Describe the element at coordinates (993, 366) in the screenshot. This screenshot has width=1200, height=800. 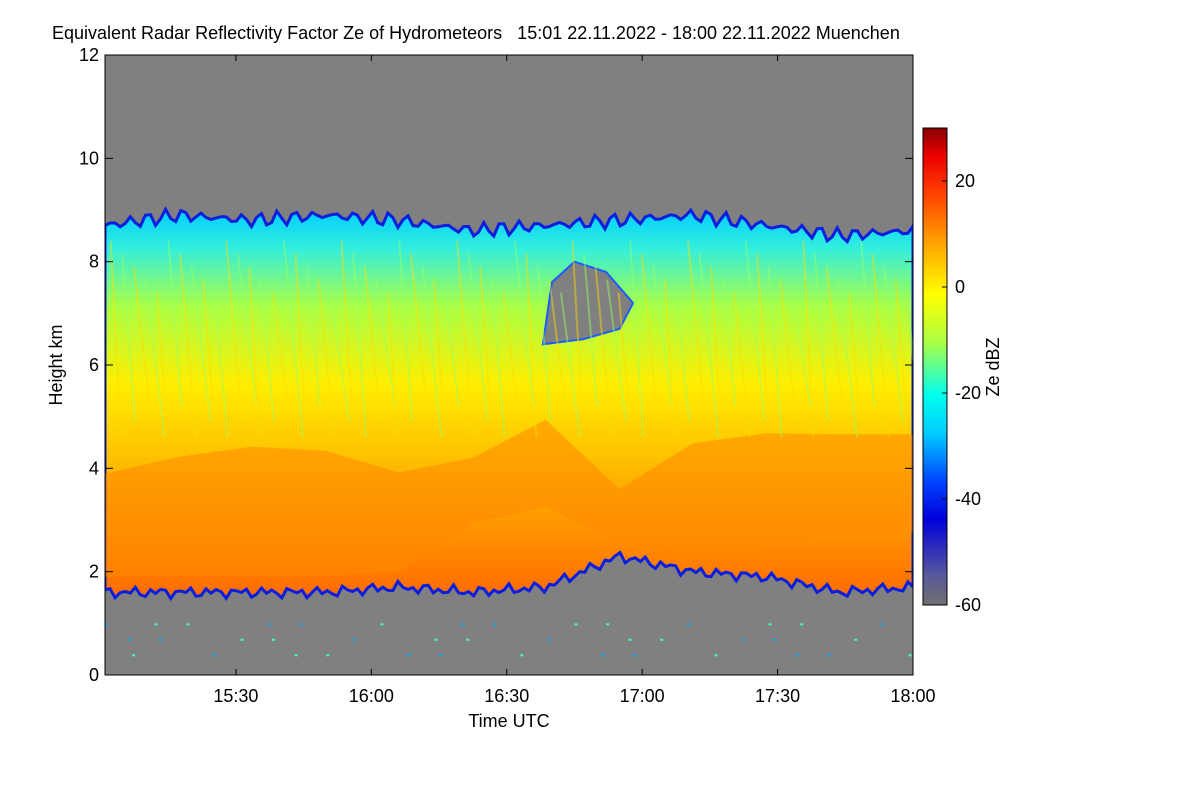
I see `colorbar-label: Ze dBZ` at that location.